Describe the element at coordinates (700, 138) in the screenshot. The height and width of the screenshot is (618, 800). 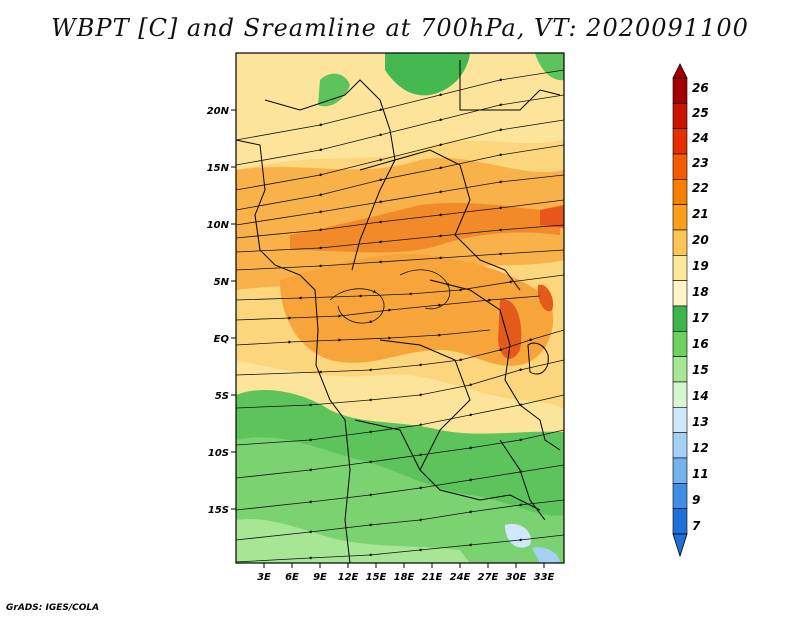
I see `colorbar-label: 24` at that location.